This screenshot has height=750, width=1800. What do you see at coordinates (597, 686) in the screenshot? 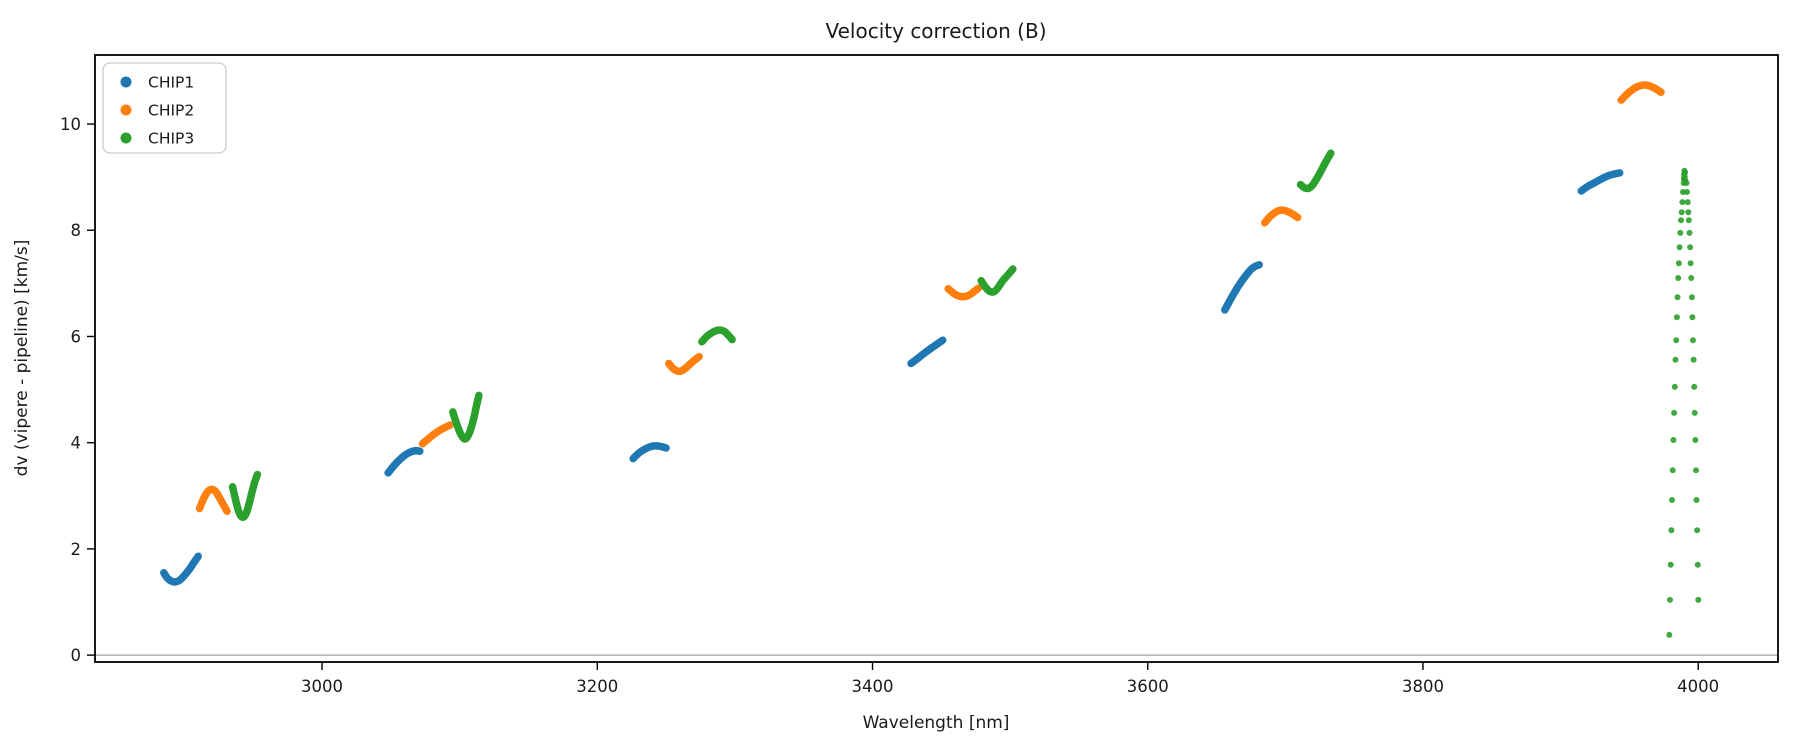
I see `x-tick-label: 3200` at bounding box center [597, 686].